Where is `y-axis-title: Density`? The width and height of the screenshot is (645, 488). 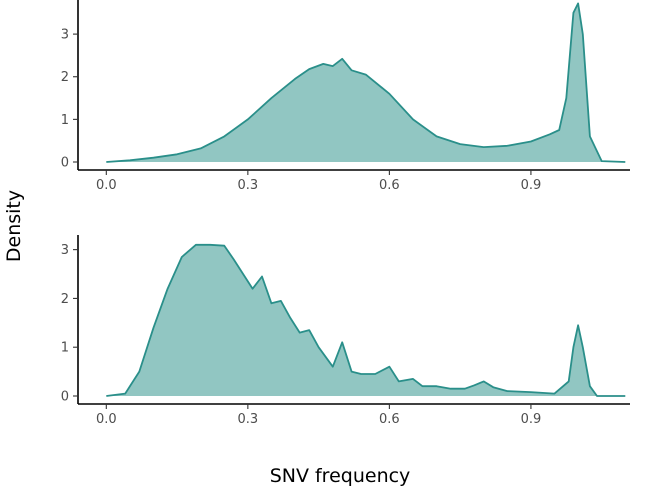
y-axis-title: Density is located at coordinates (14, 226).